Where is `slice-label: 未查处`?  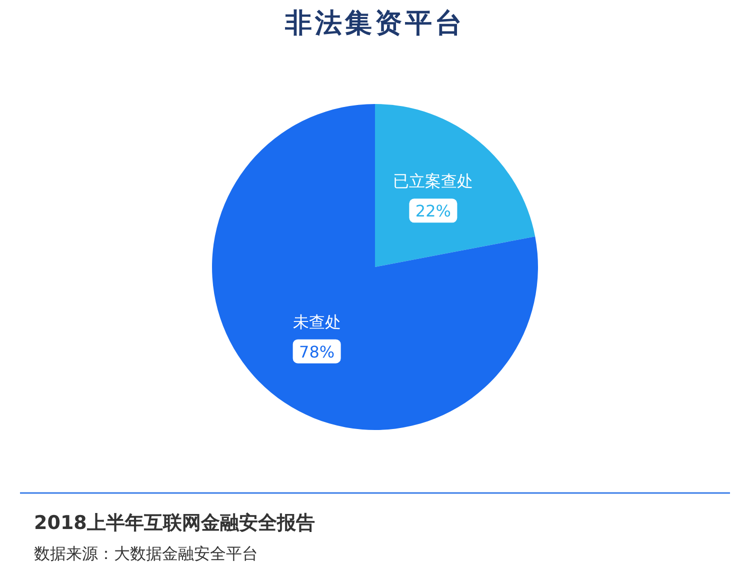
slice-label: 未查处 is located at coordinates (316, 322).